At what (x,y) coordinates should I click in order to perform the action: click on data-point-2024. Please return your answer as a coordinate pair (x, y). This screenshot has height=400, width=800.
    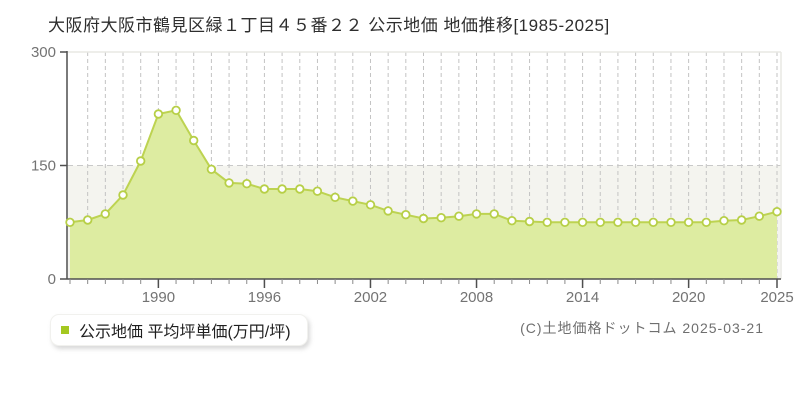
    Looking at the image, I should click on (759, 216).